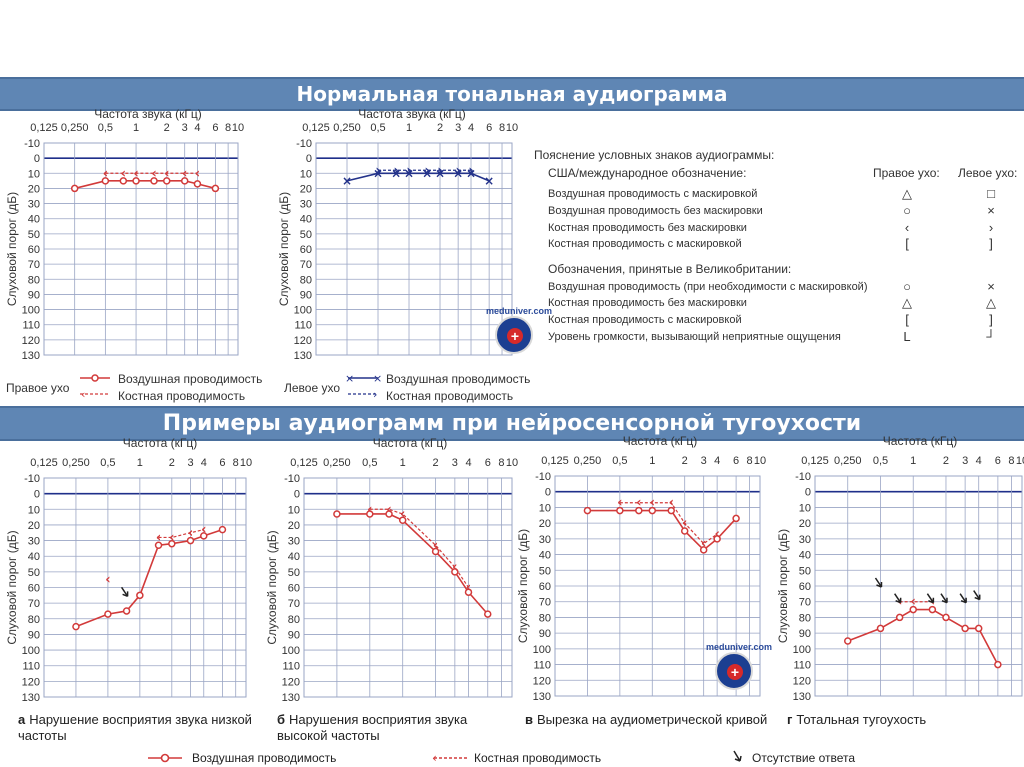  Describe the element at coordinates (802, 697) in the screenshot. I see `y-tick-label: 130` at that location.